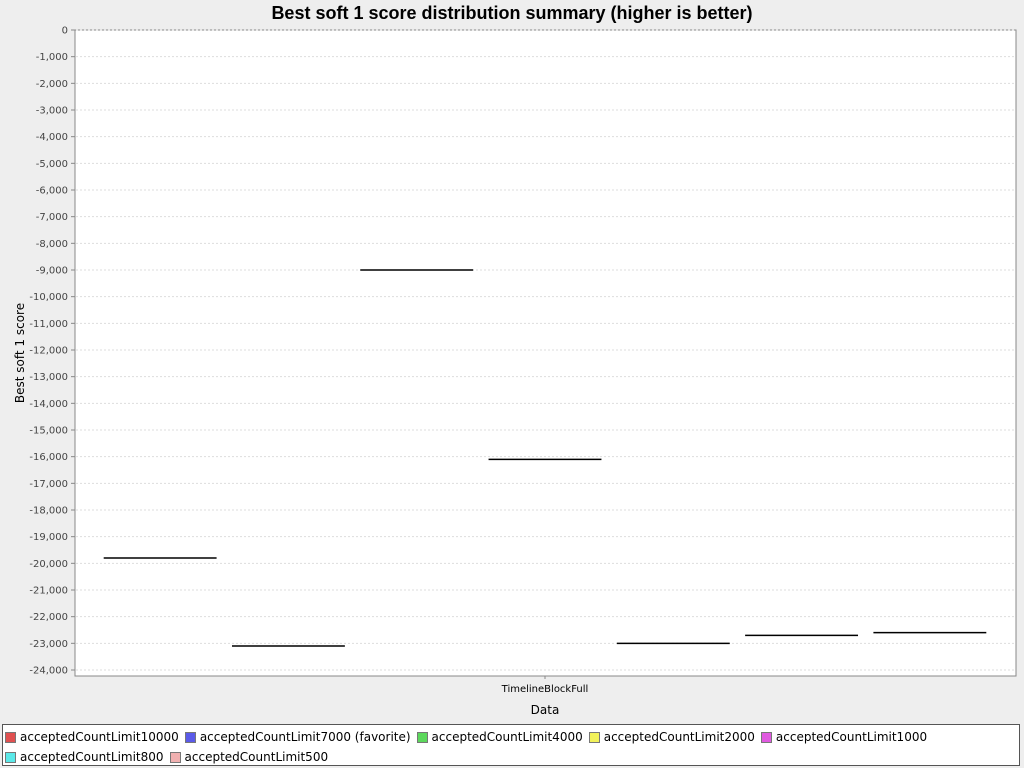 This screenshot has width=1024, height=768. What do you see at coordinates (545, 689) in the screenshot?
I see `x-category-label: TimelineBlockFull` at bounding box center [545, 689].